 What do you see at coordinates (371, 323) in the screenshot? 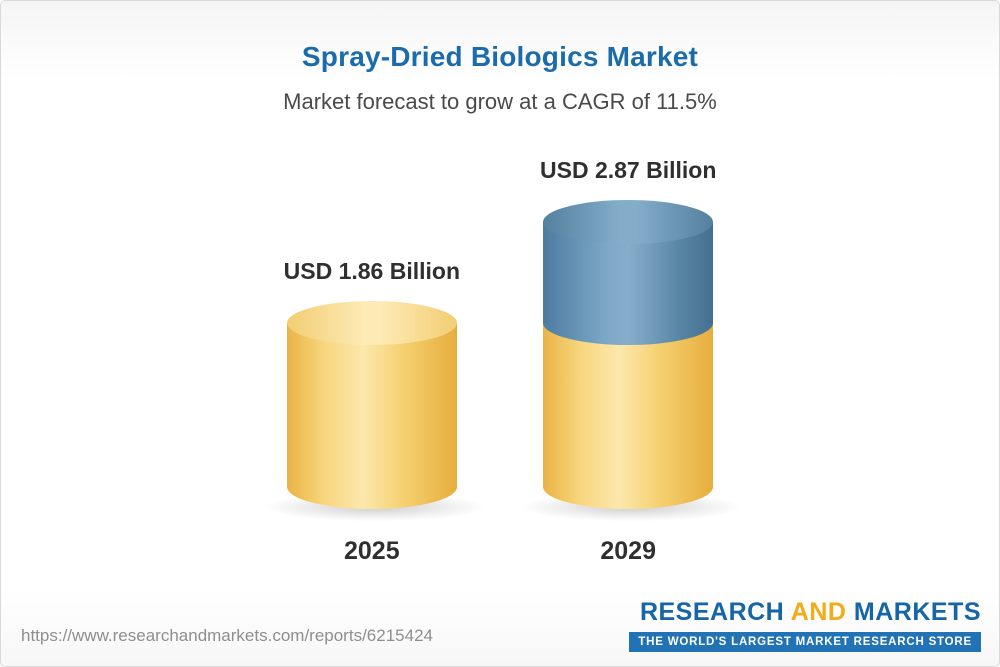
I see `bar-2025-cap` at bounding box center [371, 323].